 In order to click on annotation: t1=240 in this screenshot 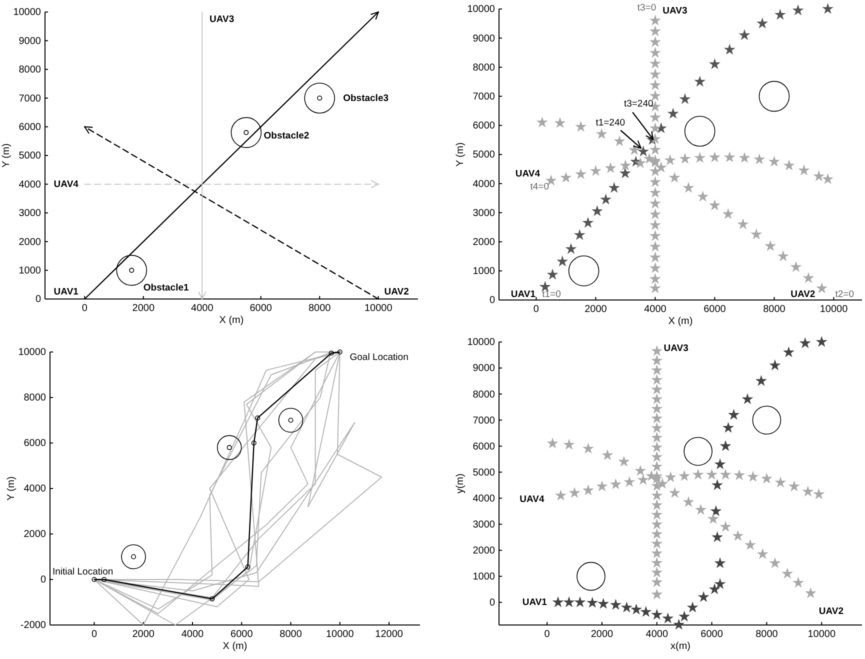, I will do `click(611, 122)`.